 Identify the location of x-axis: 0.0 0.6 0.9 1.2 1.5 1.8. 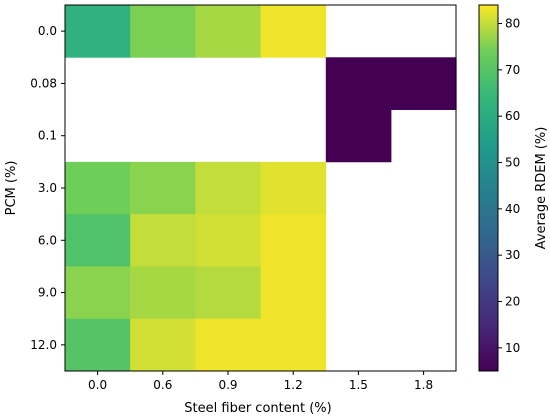
(260, 381).